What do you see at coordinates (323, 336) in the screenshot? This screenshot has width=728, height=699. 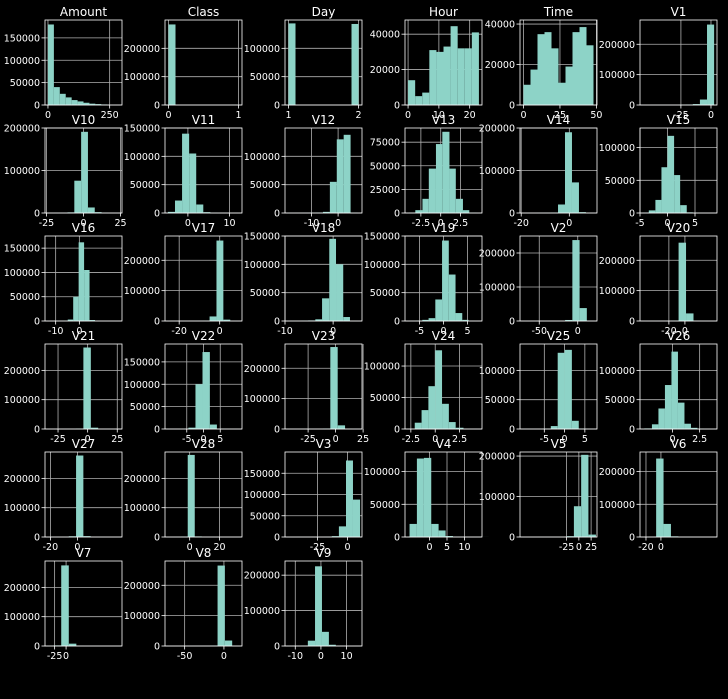 I see `panel-title-v23: V23` at bounding box center [323, 336].